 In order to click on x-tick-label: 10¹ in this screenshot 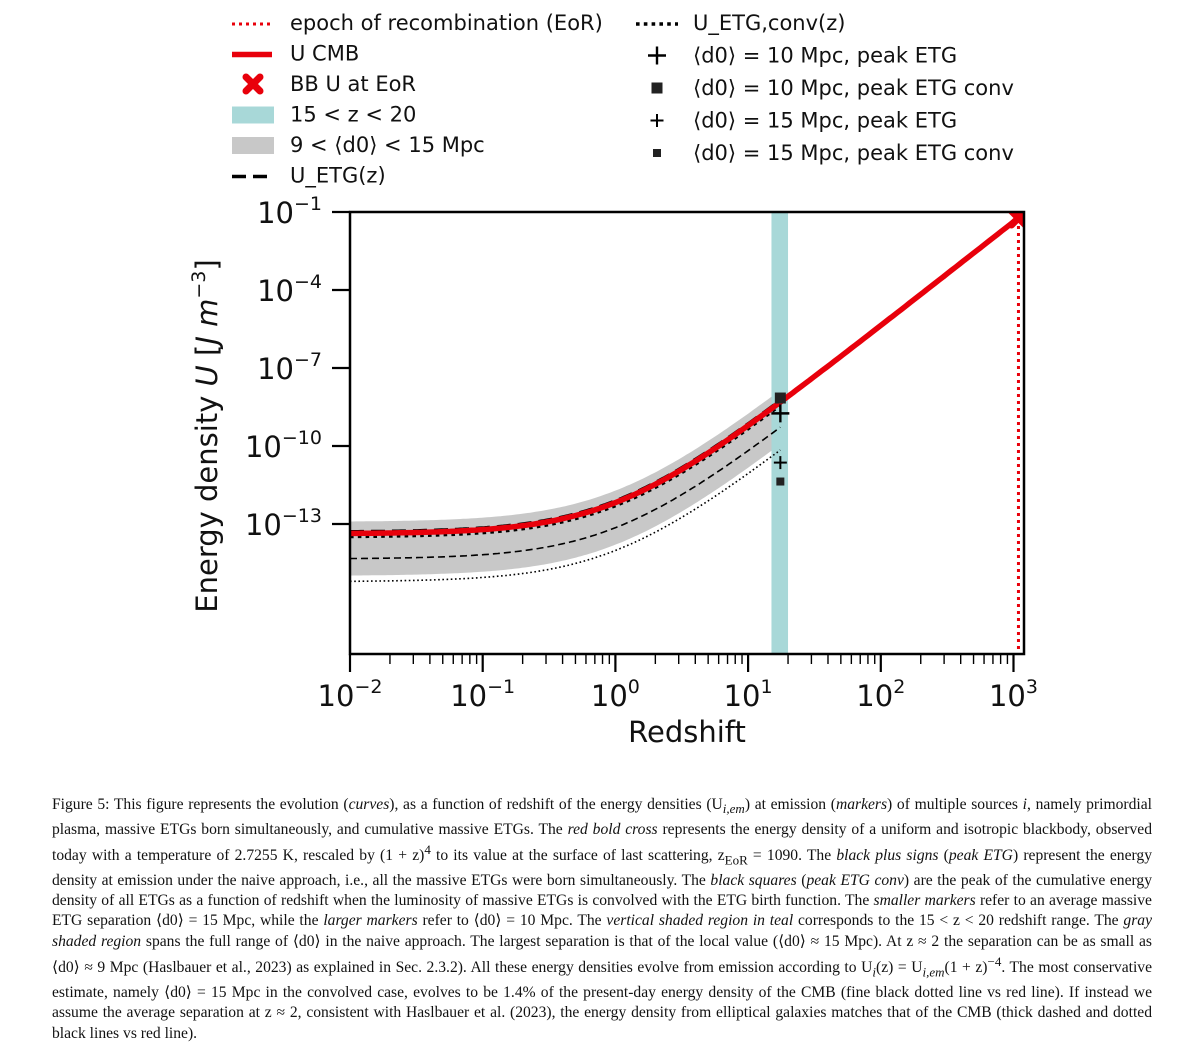, I will do `click(748, 694)`.